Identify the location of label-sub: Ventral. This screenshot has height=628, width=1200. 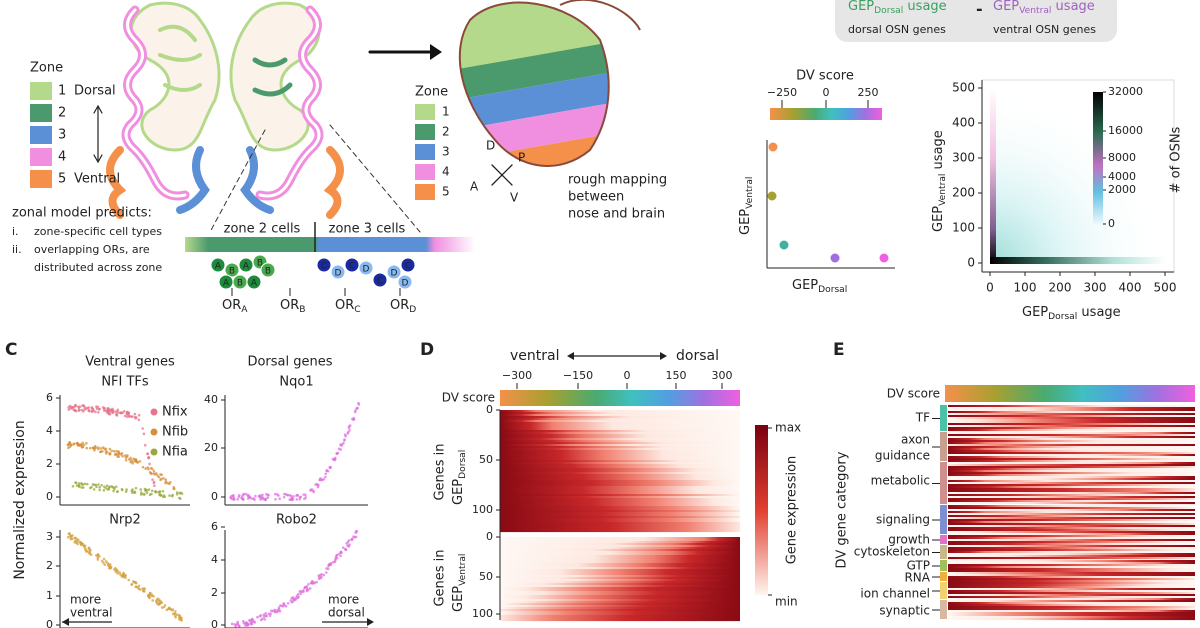
(750, 193).